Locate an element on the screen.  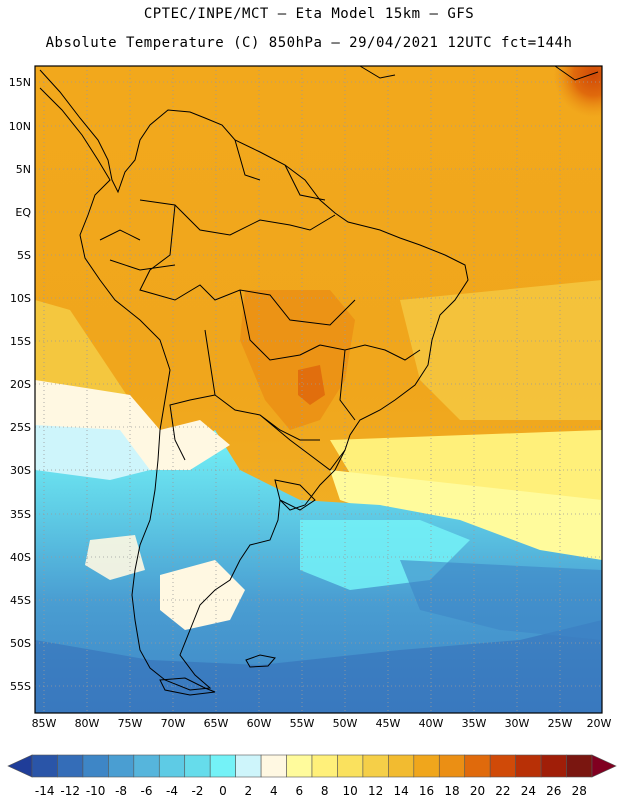
lat-label: 50S is located at coordinates (20, 643).